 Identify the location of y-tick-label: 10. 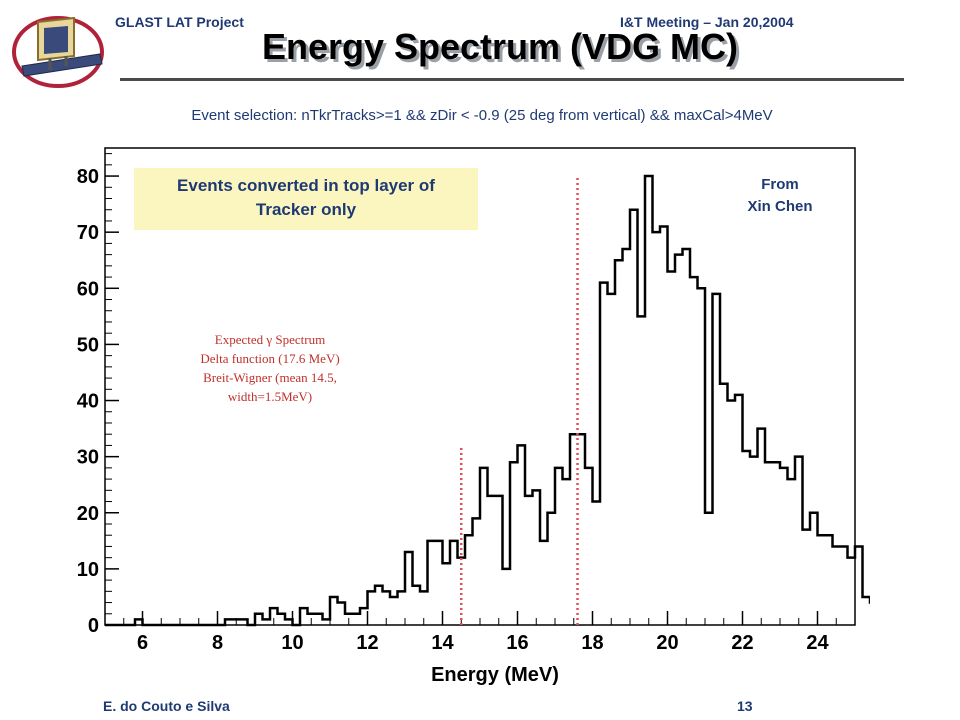
(88, 570).